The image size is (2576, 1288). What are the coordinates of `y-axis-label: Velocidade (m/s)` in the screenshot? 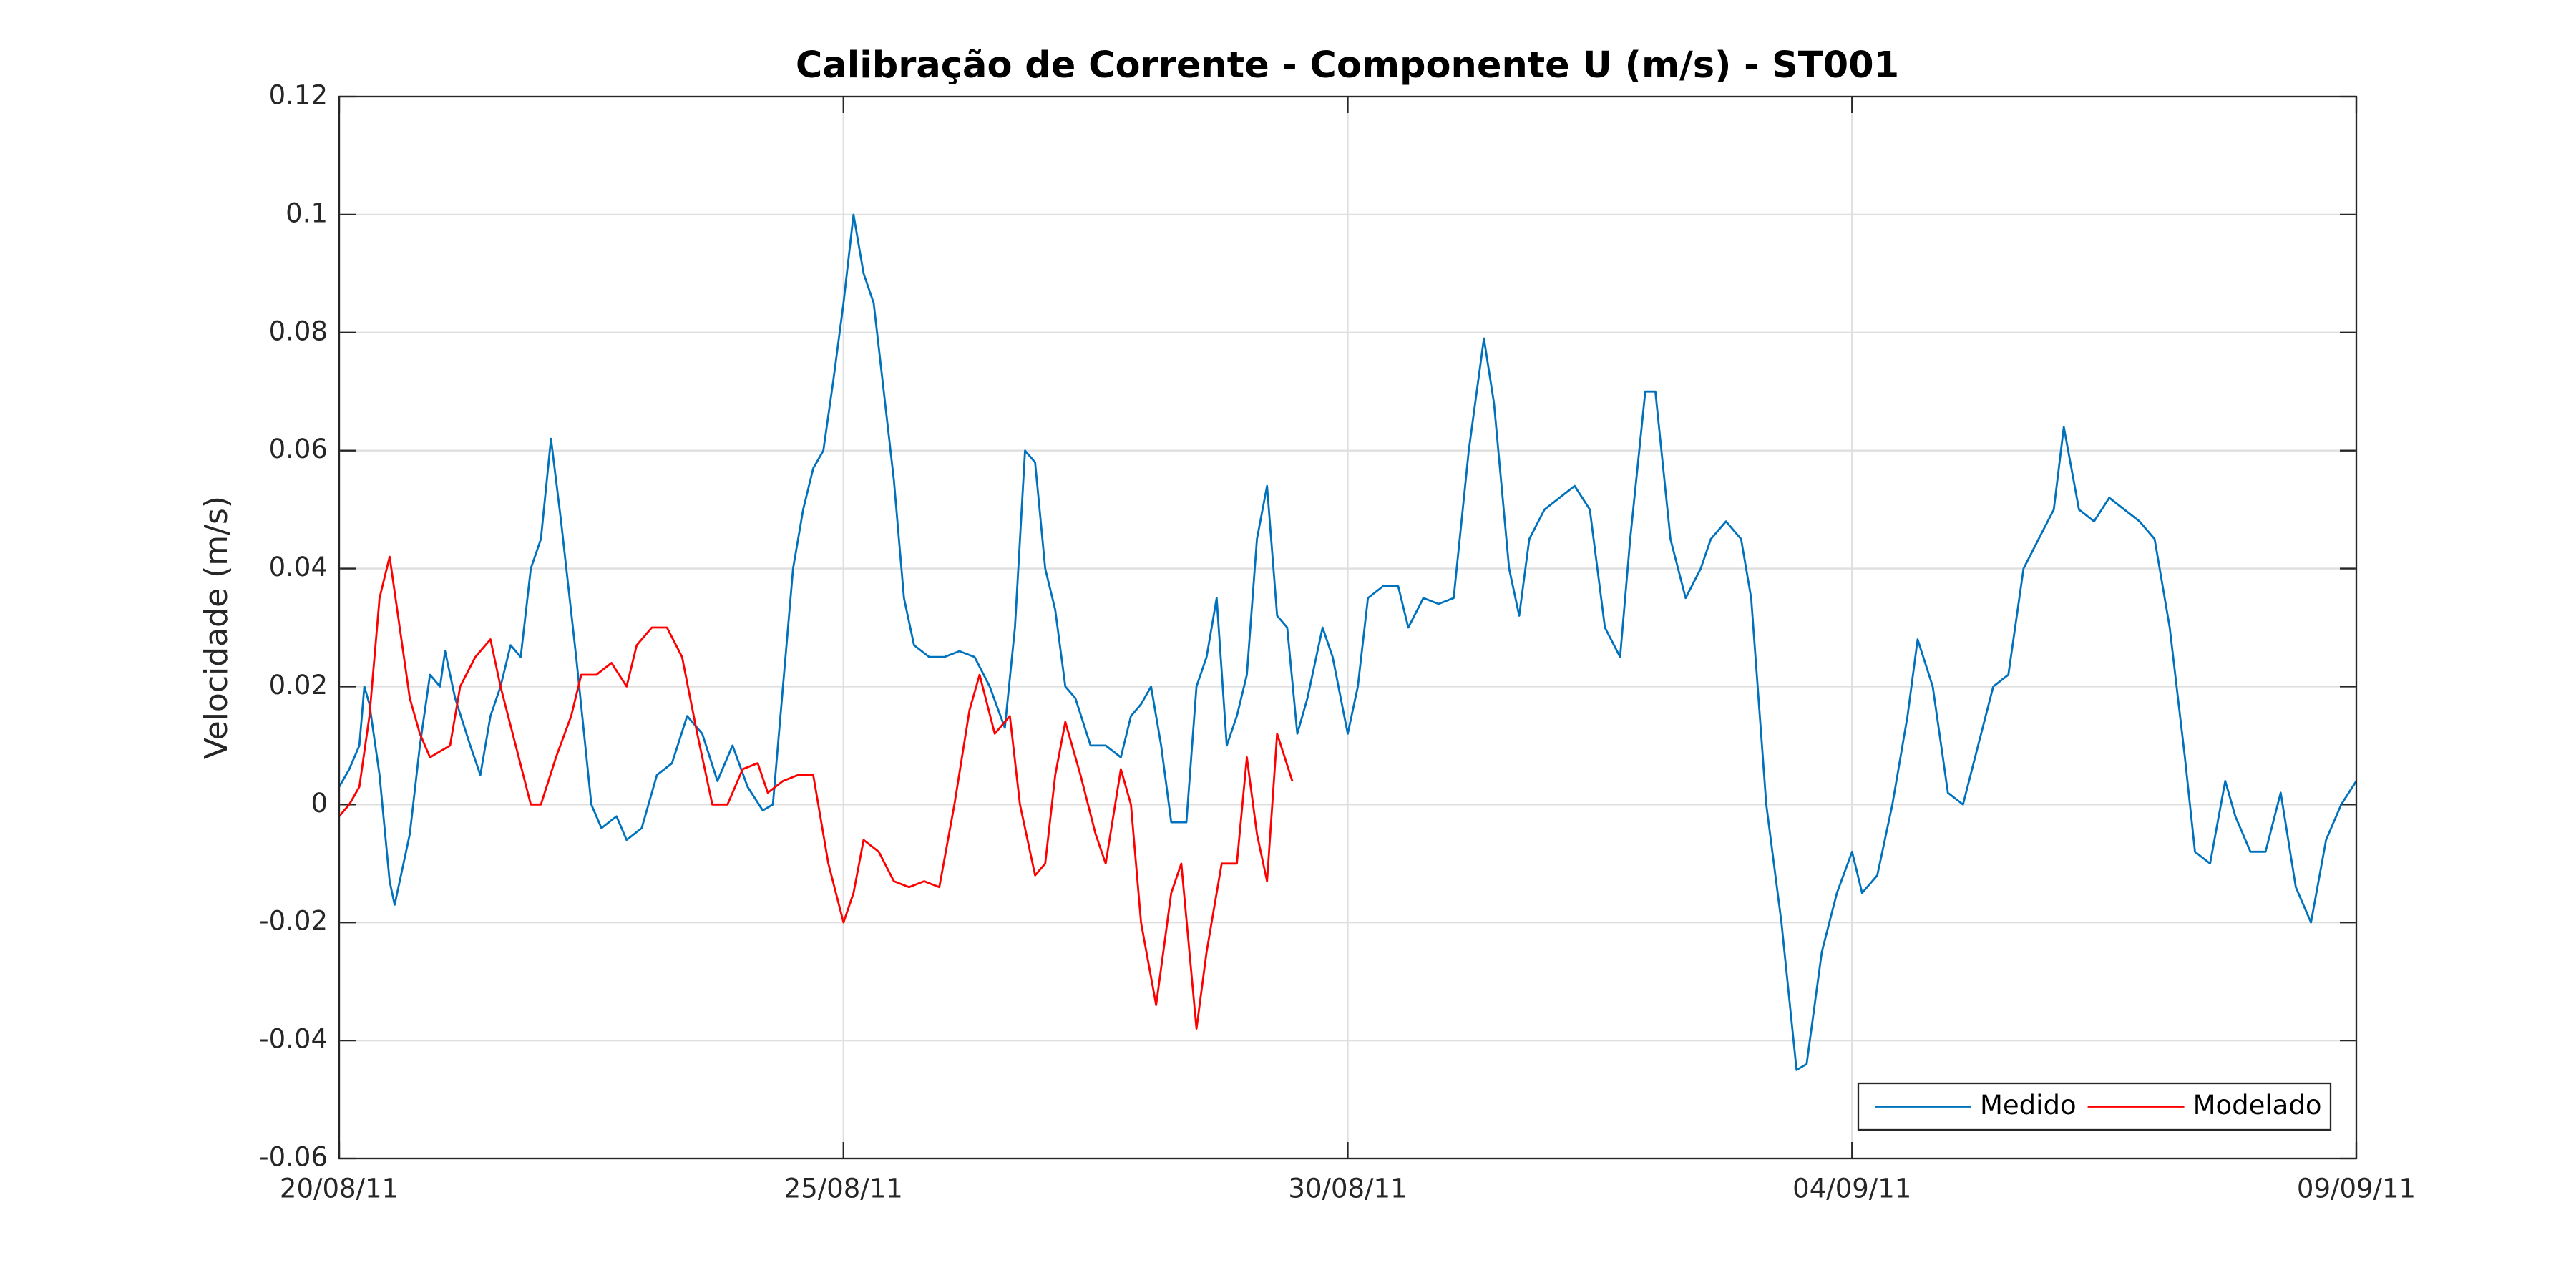 It's located at (217, 627).